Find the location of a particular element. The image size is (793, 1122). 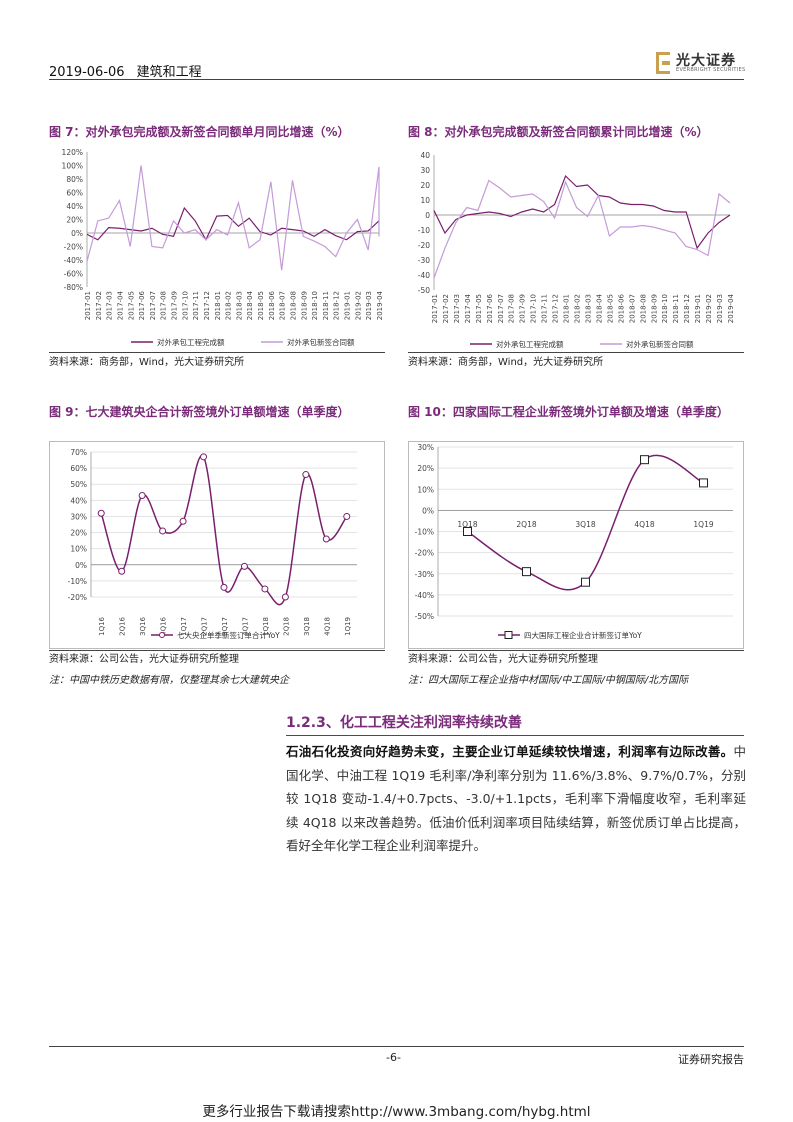

logo-en: EVERBRIGHT SECURITIES is located at coordinates (711, 70).